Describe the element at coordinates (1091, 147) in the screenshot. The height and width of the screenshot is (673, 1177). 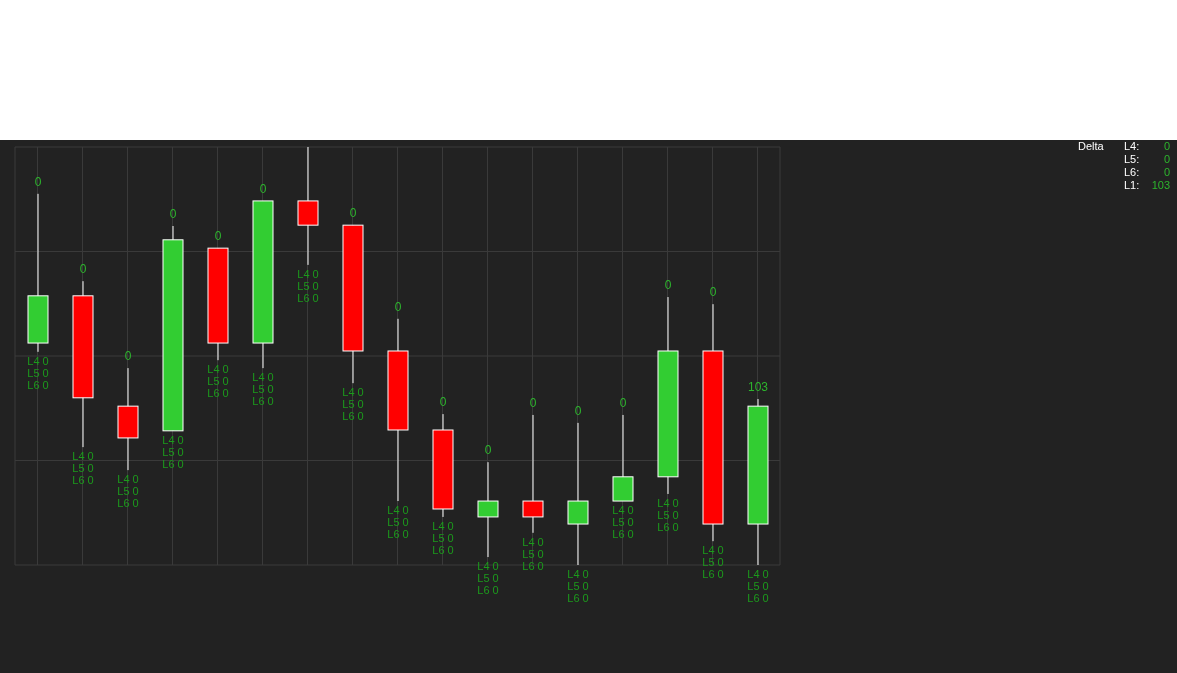
I see `text: Delta` at that location.